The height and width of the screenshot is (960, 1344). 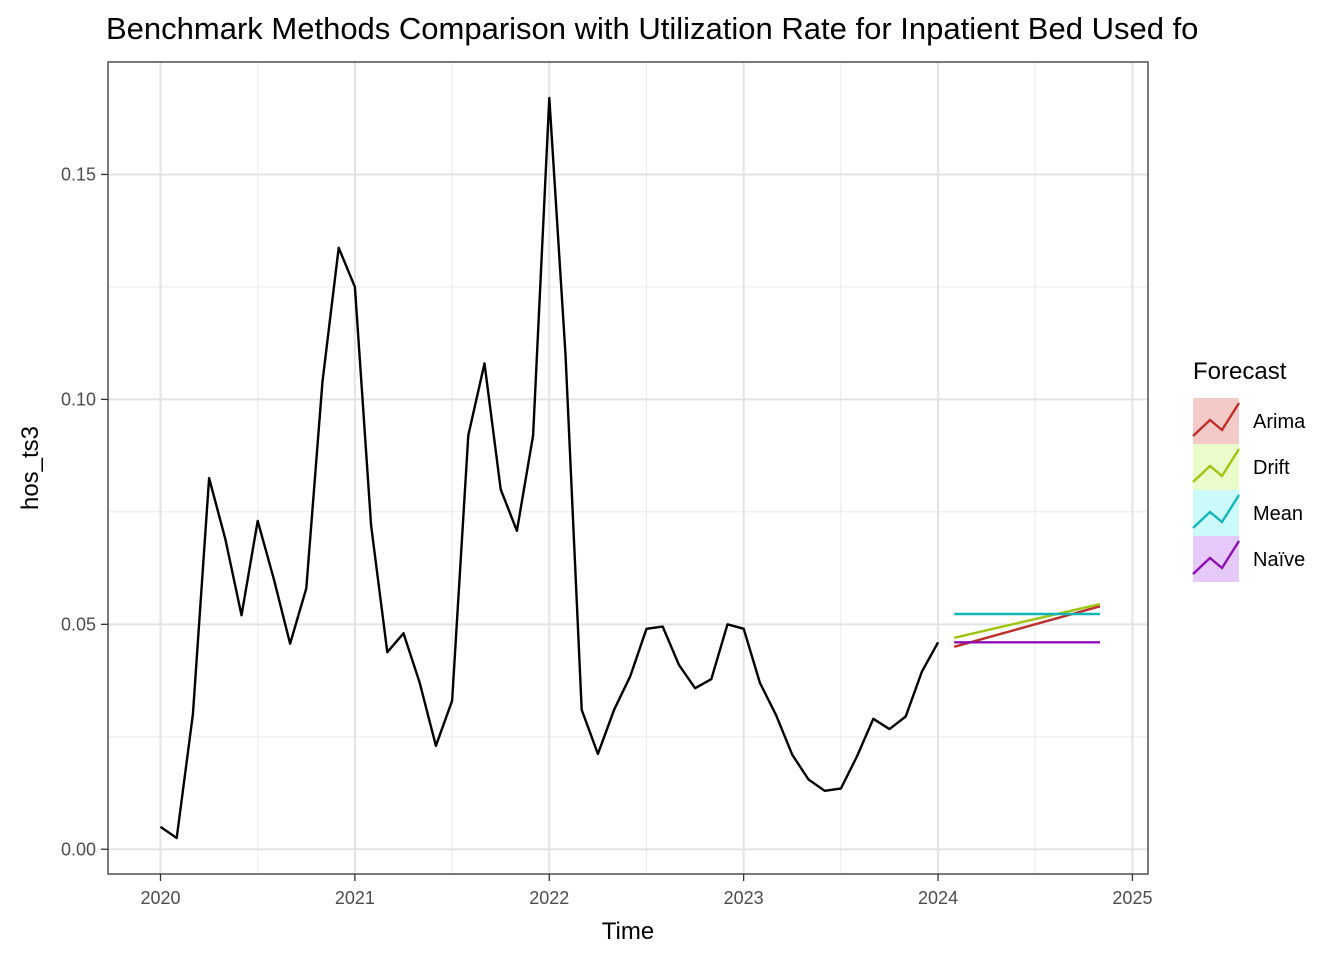 What do you see at coordinates (646, 891) in the screenshot?
I see `x-axis: 2020 2021 2022 2023 2024 2025` at bounding box center [646, 891].